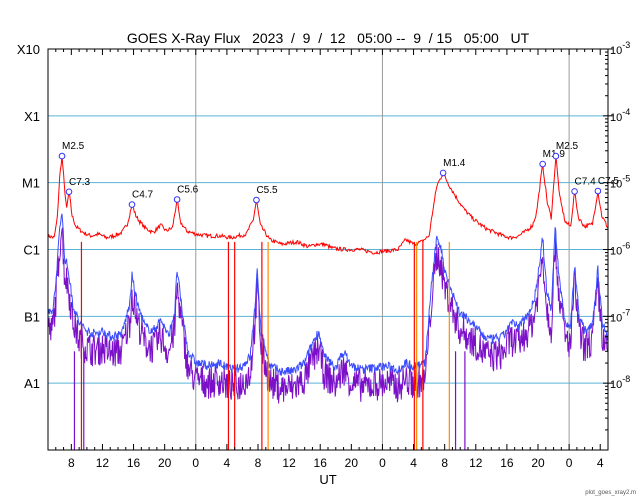  Describe the element at coordinates (32, 383) in the screenshot. I see `level-label: A1` at that location.